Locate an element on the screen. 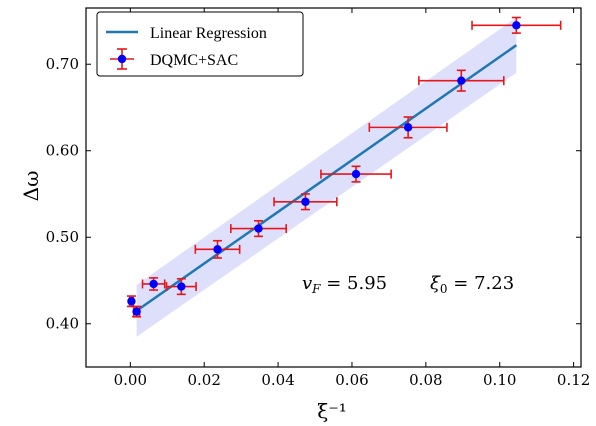  x-tick-label: 0.02 is located at coordinates (204, 380).